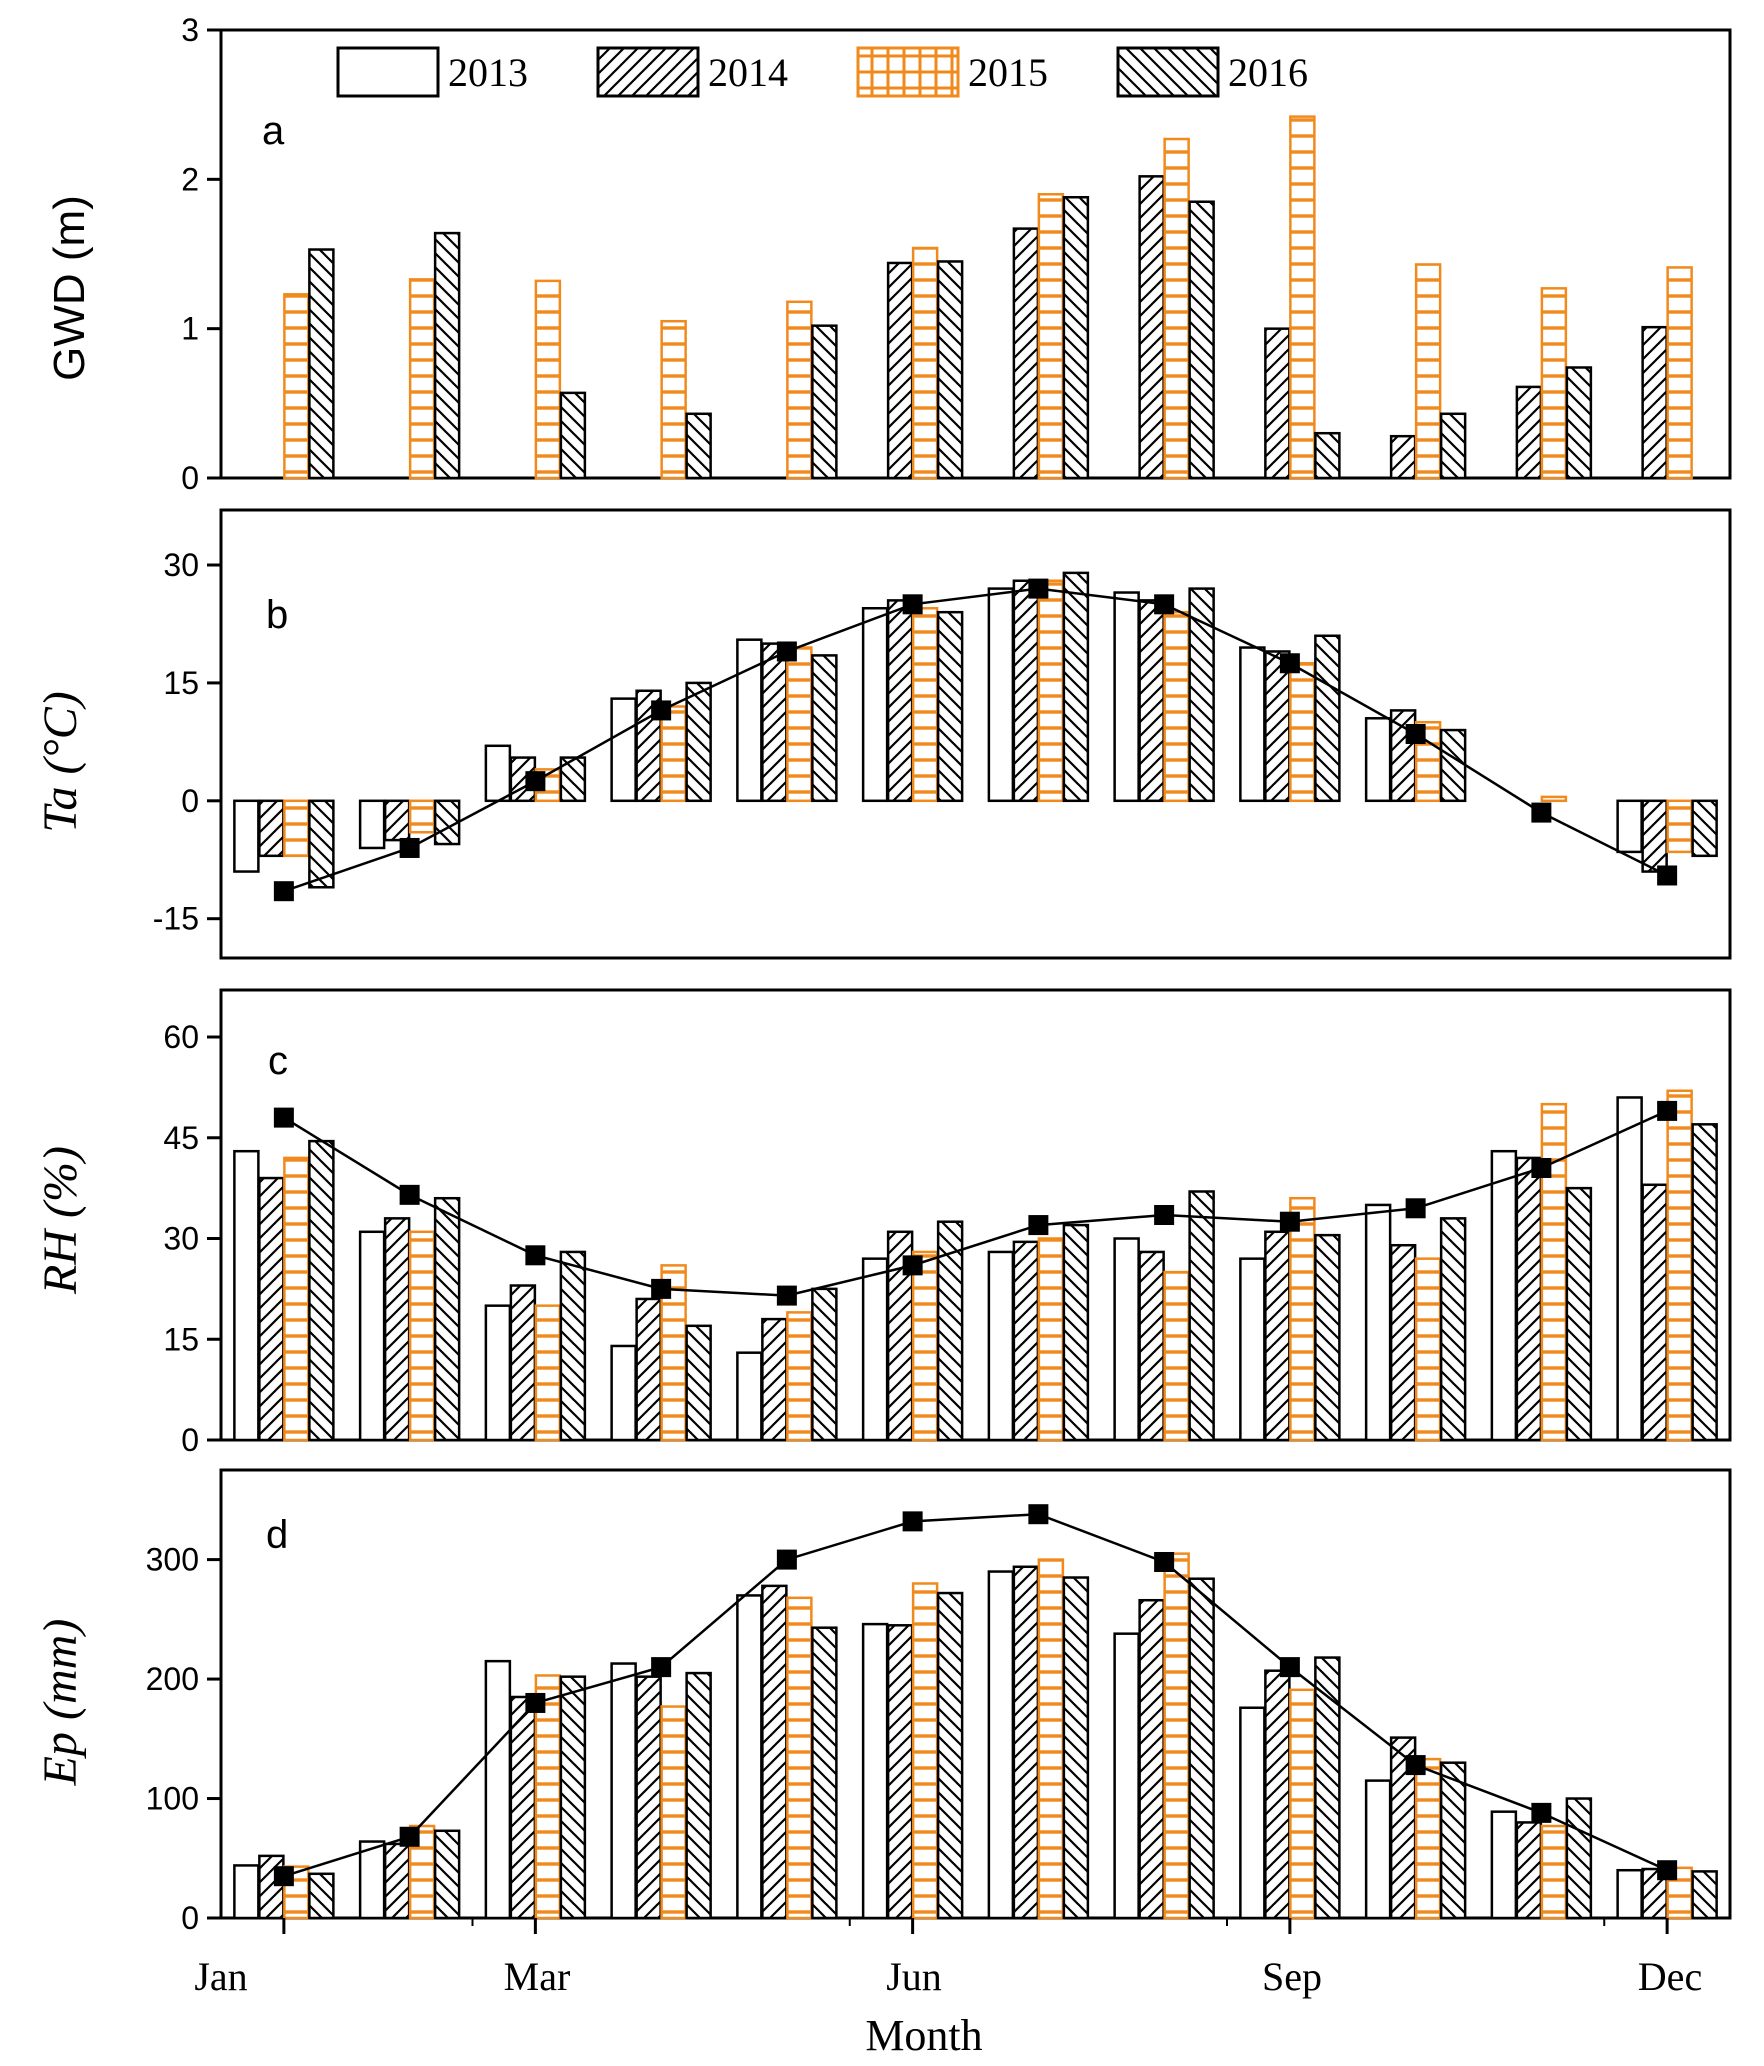  What do you see at coordinates (648, 1369) in the screenshot?
I see `bar-c-2014-apr` at bounding box center [648, 1369].